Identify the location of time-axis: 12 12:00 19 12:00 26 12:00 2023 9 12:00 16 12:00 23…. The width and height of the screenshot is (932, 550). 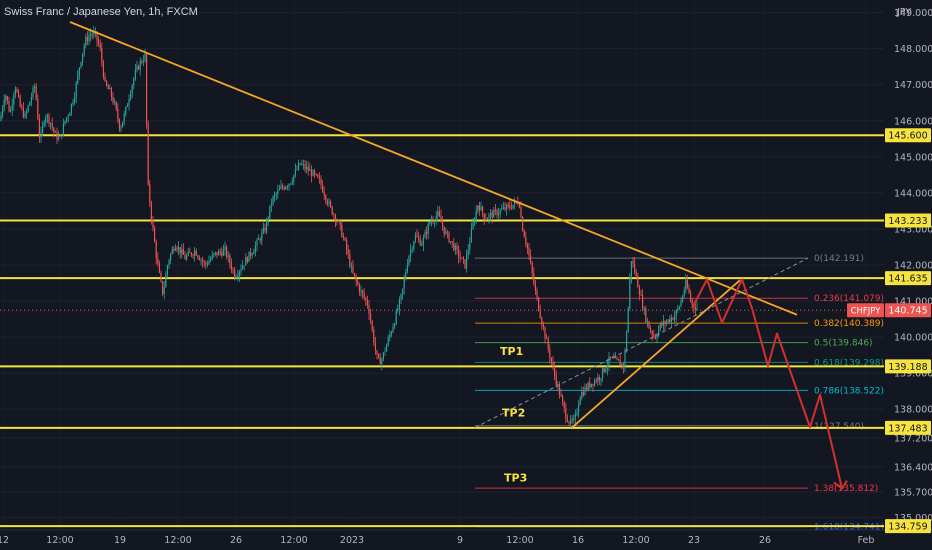
(466, 537).